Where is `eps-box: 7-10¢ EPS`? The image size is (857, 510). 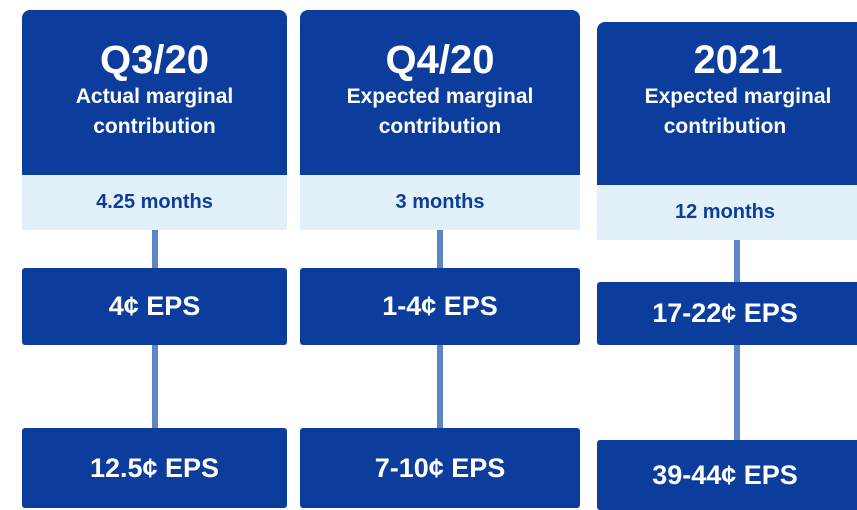 eps-box: 7-10¢ EPS is located at coordinates (440, 468).